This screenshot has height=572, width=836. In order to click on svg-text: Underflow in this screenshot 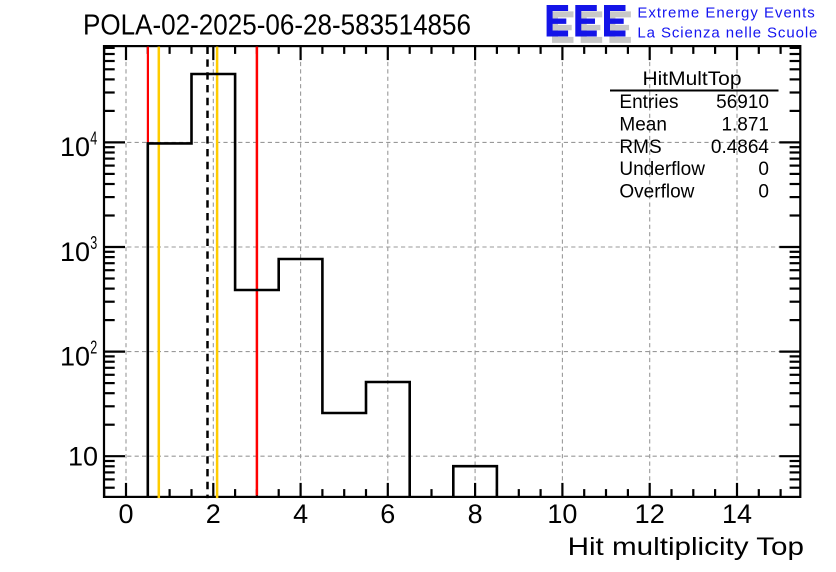, I will do `click(662, 169)`.